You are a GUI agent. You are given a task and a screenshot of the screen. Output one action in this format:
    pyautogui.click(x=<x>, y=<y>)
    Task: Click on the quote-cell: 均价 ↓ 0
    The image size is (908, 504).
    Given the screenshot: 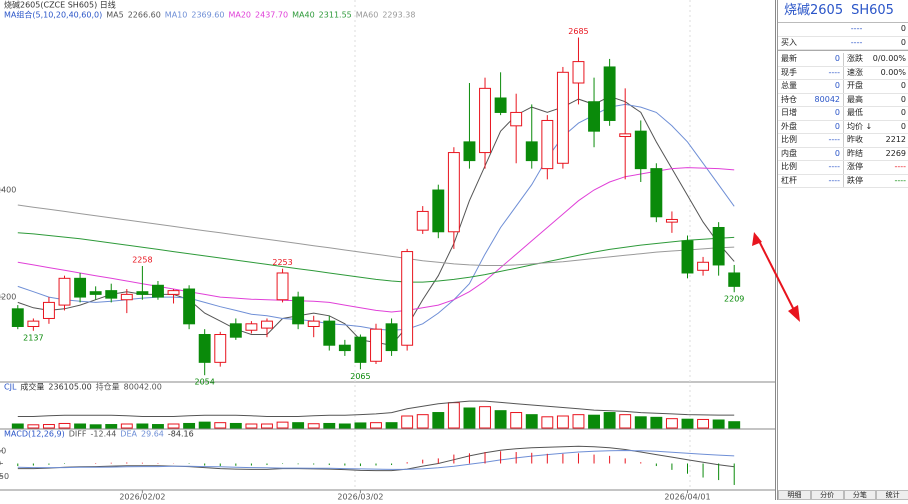 What is the action you would take?
    pyautogui.click(x=876, y=127)
    